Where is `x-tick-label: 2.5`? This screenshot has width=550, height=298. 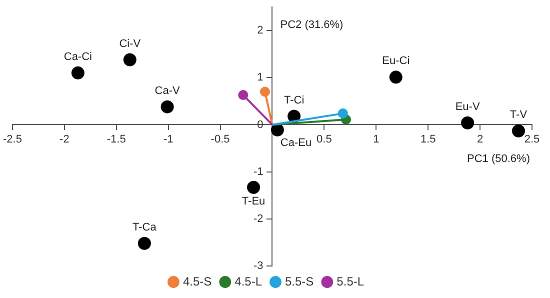 x-tick-label: 2.5 is located at coordinates (532, 139).